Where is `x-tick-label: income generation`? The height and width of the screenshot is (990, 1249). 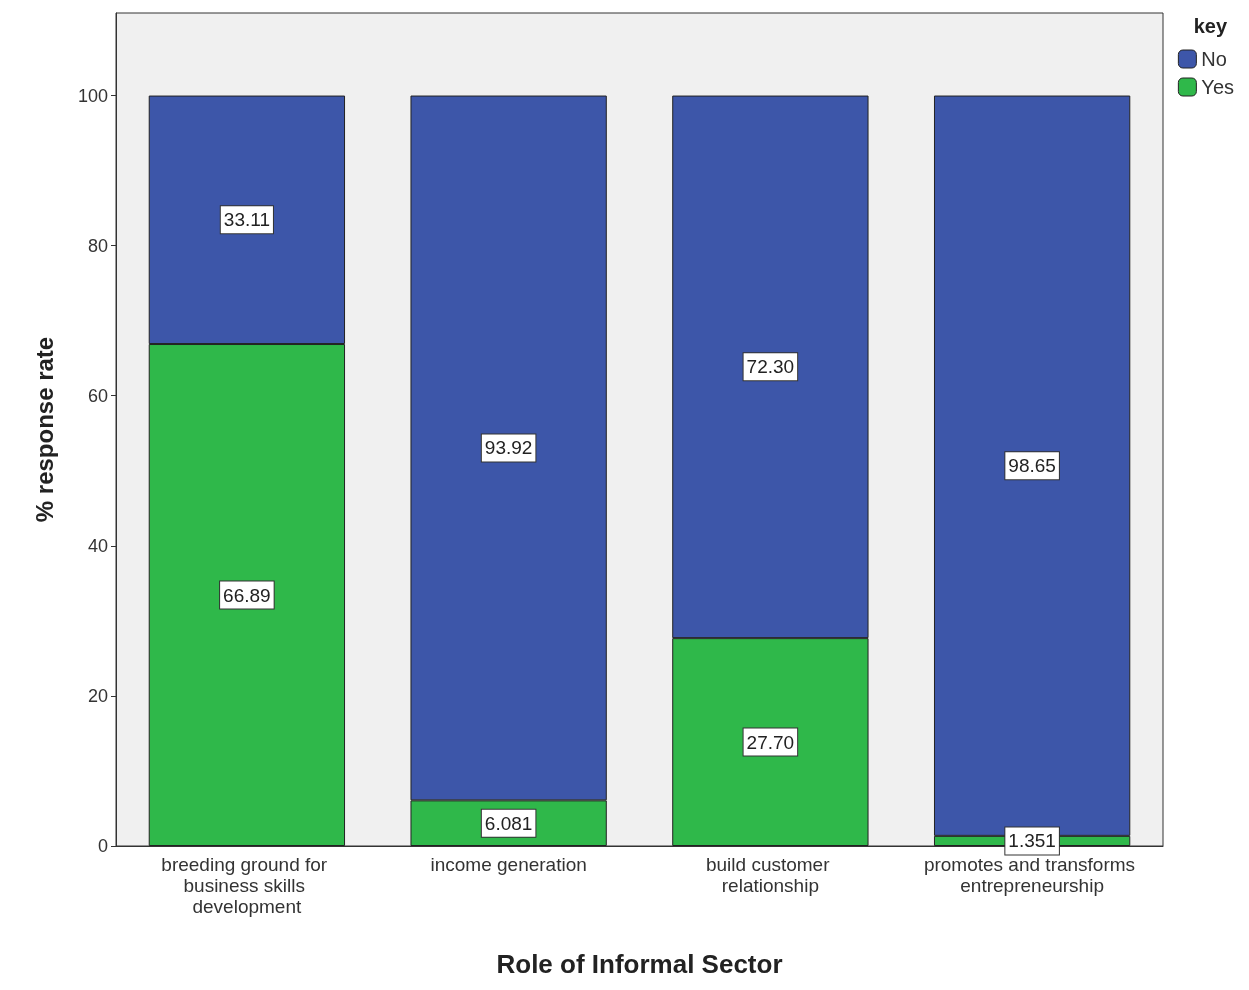
x-tick-label: income generation is located at coordinates (508, 864).